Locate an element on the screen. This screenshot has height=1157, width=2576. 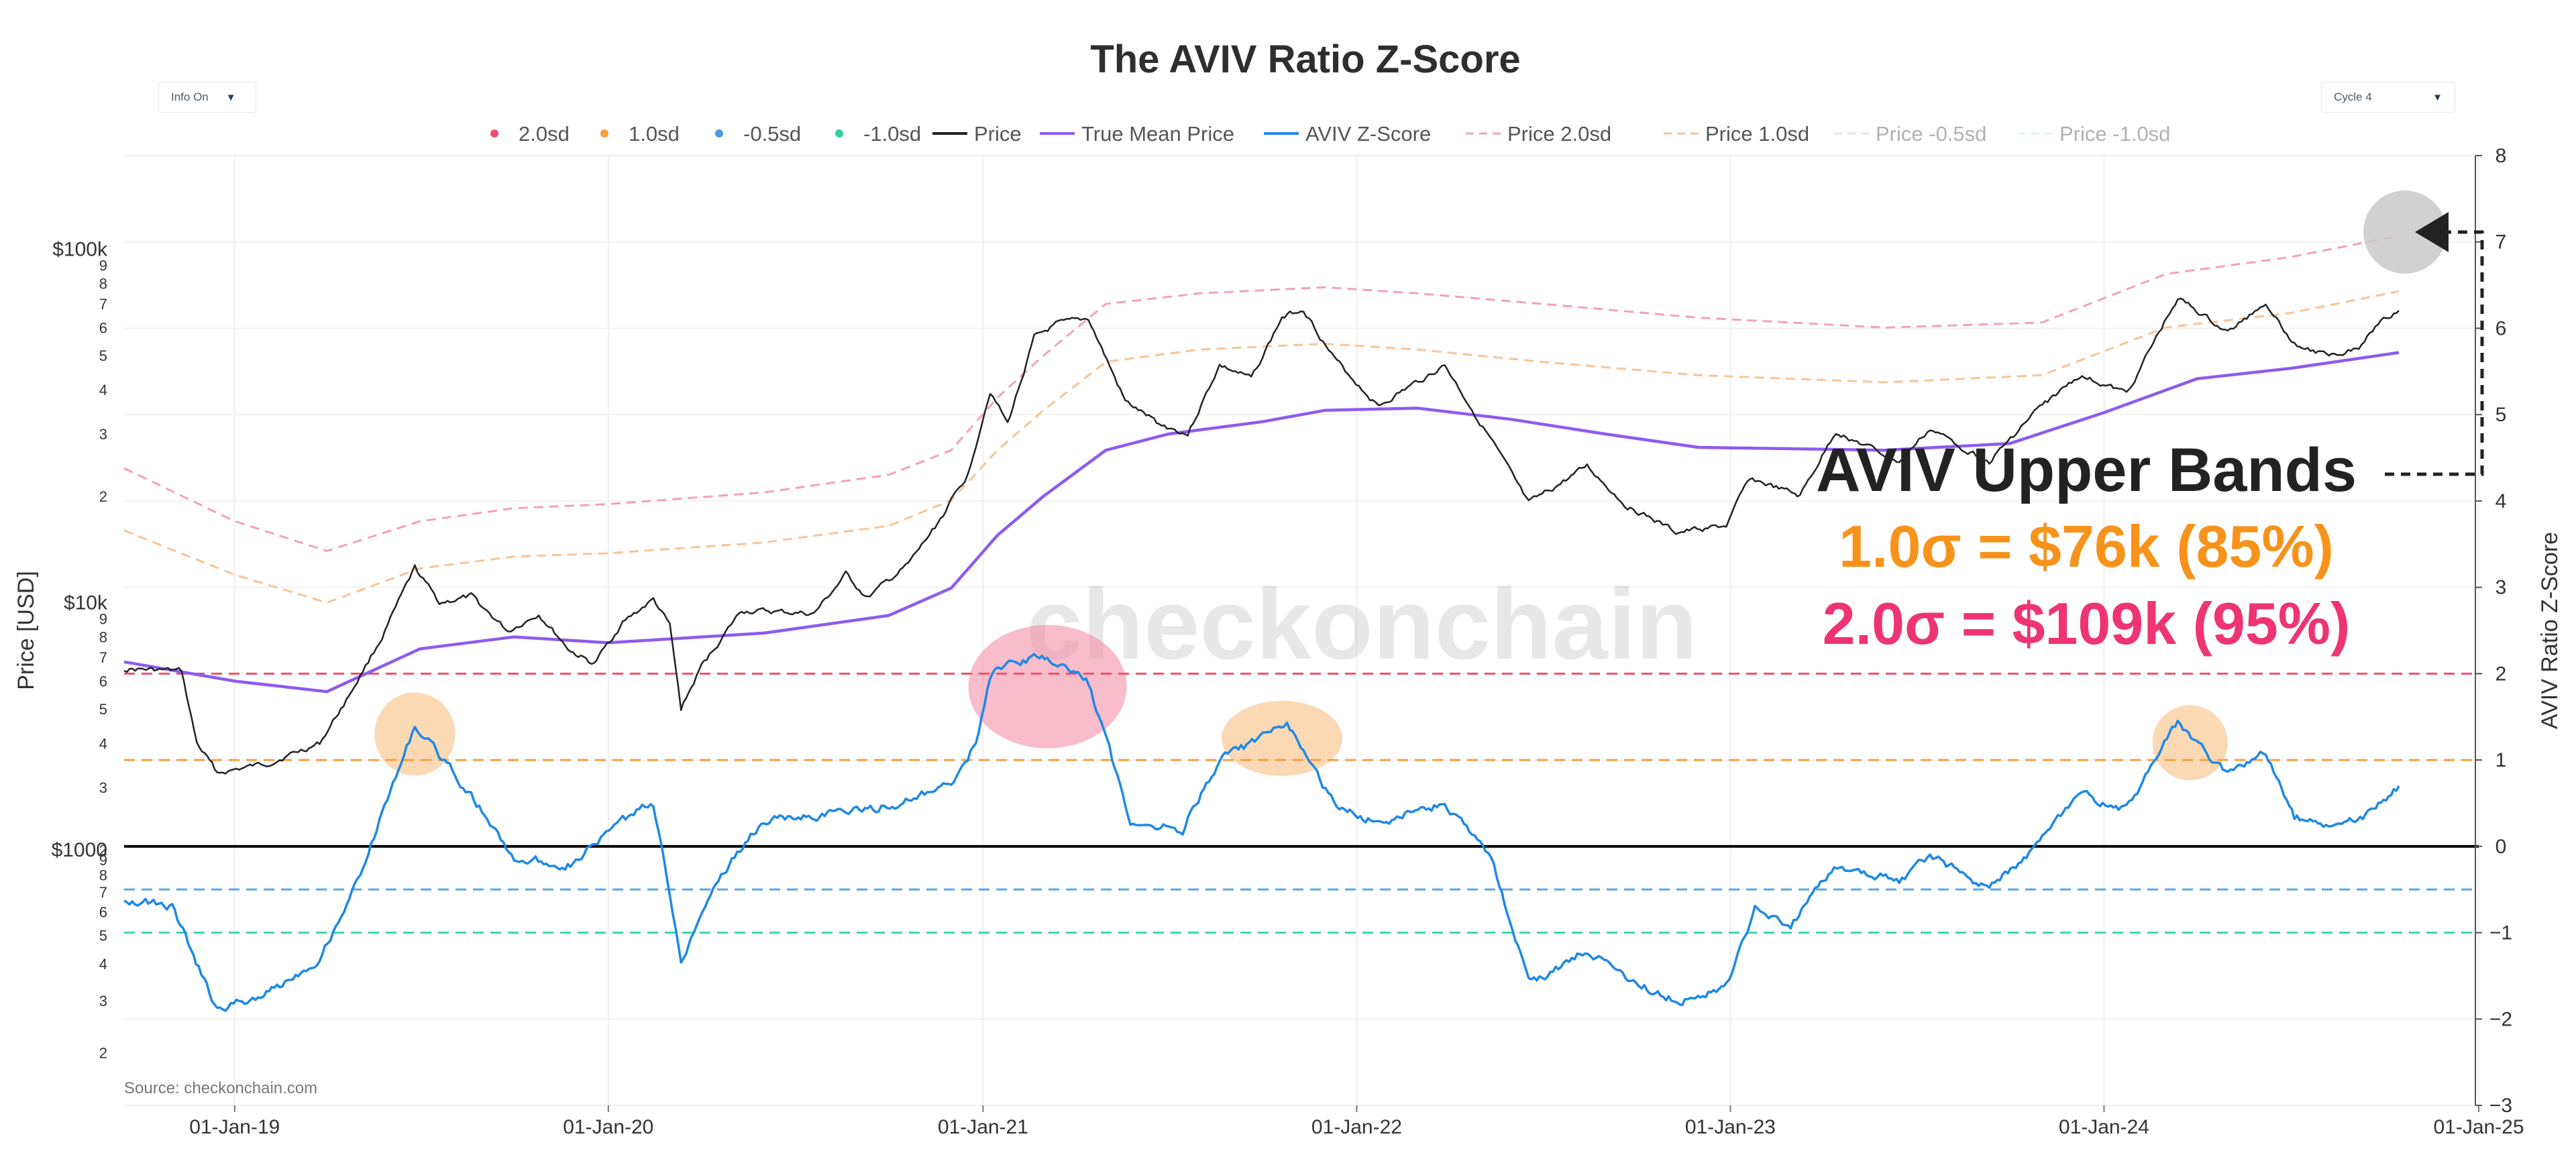
legend-item--1-0sd: -1.0sd is located at coordinates (878, 134).